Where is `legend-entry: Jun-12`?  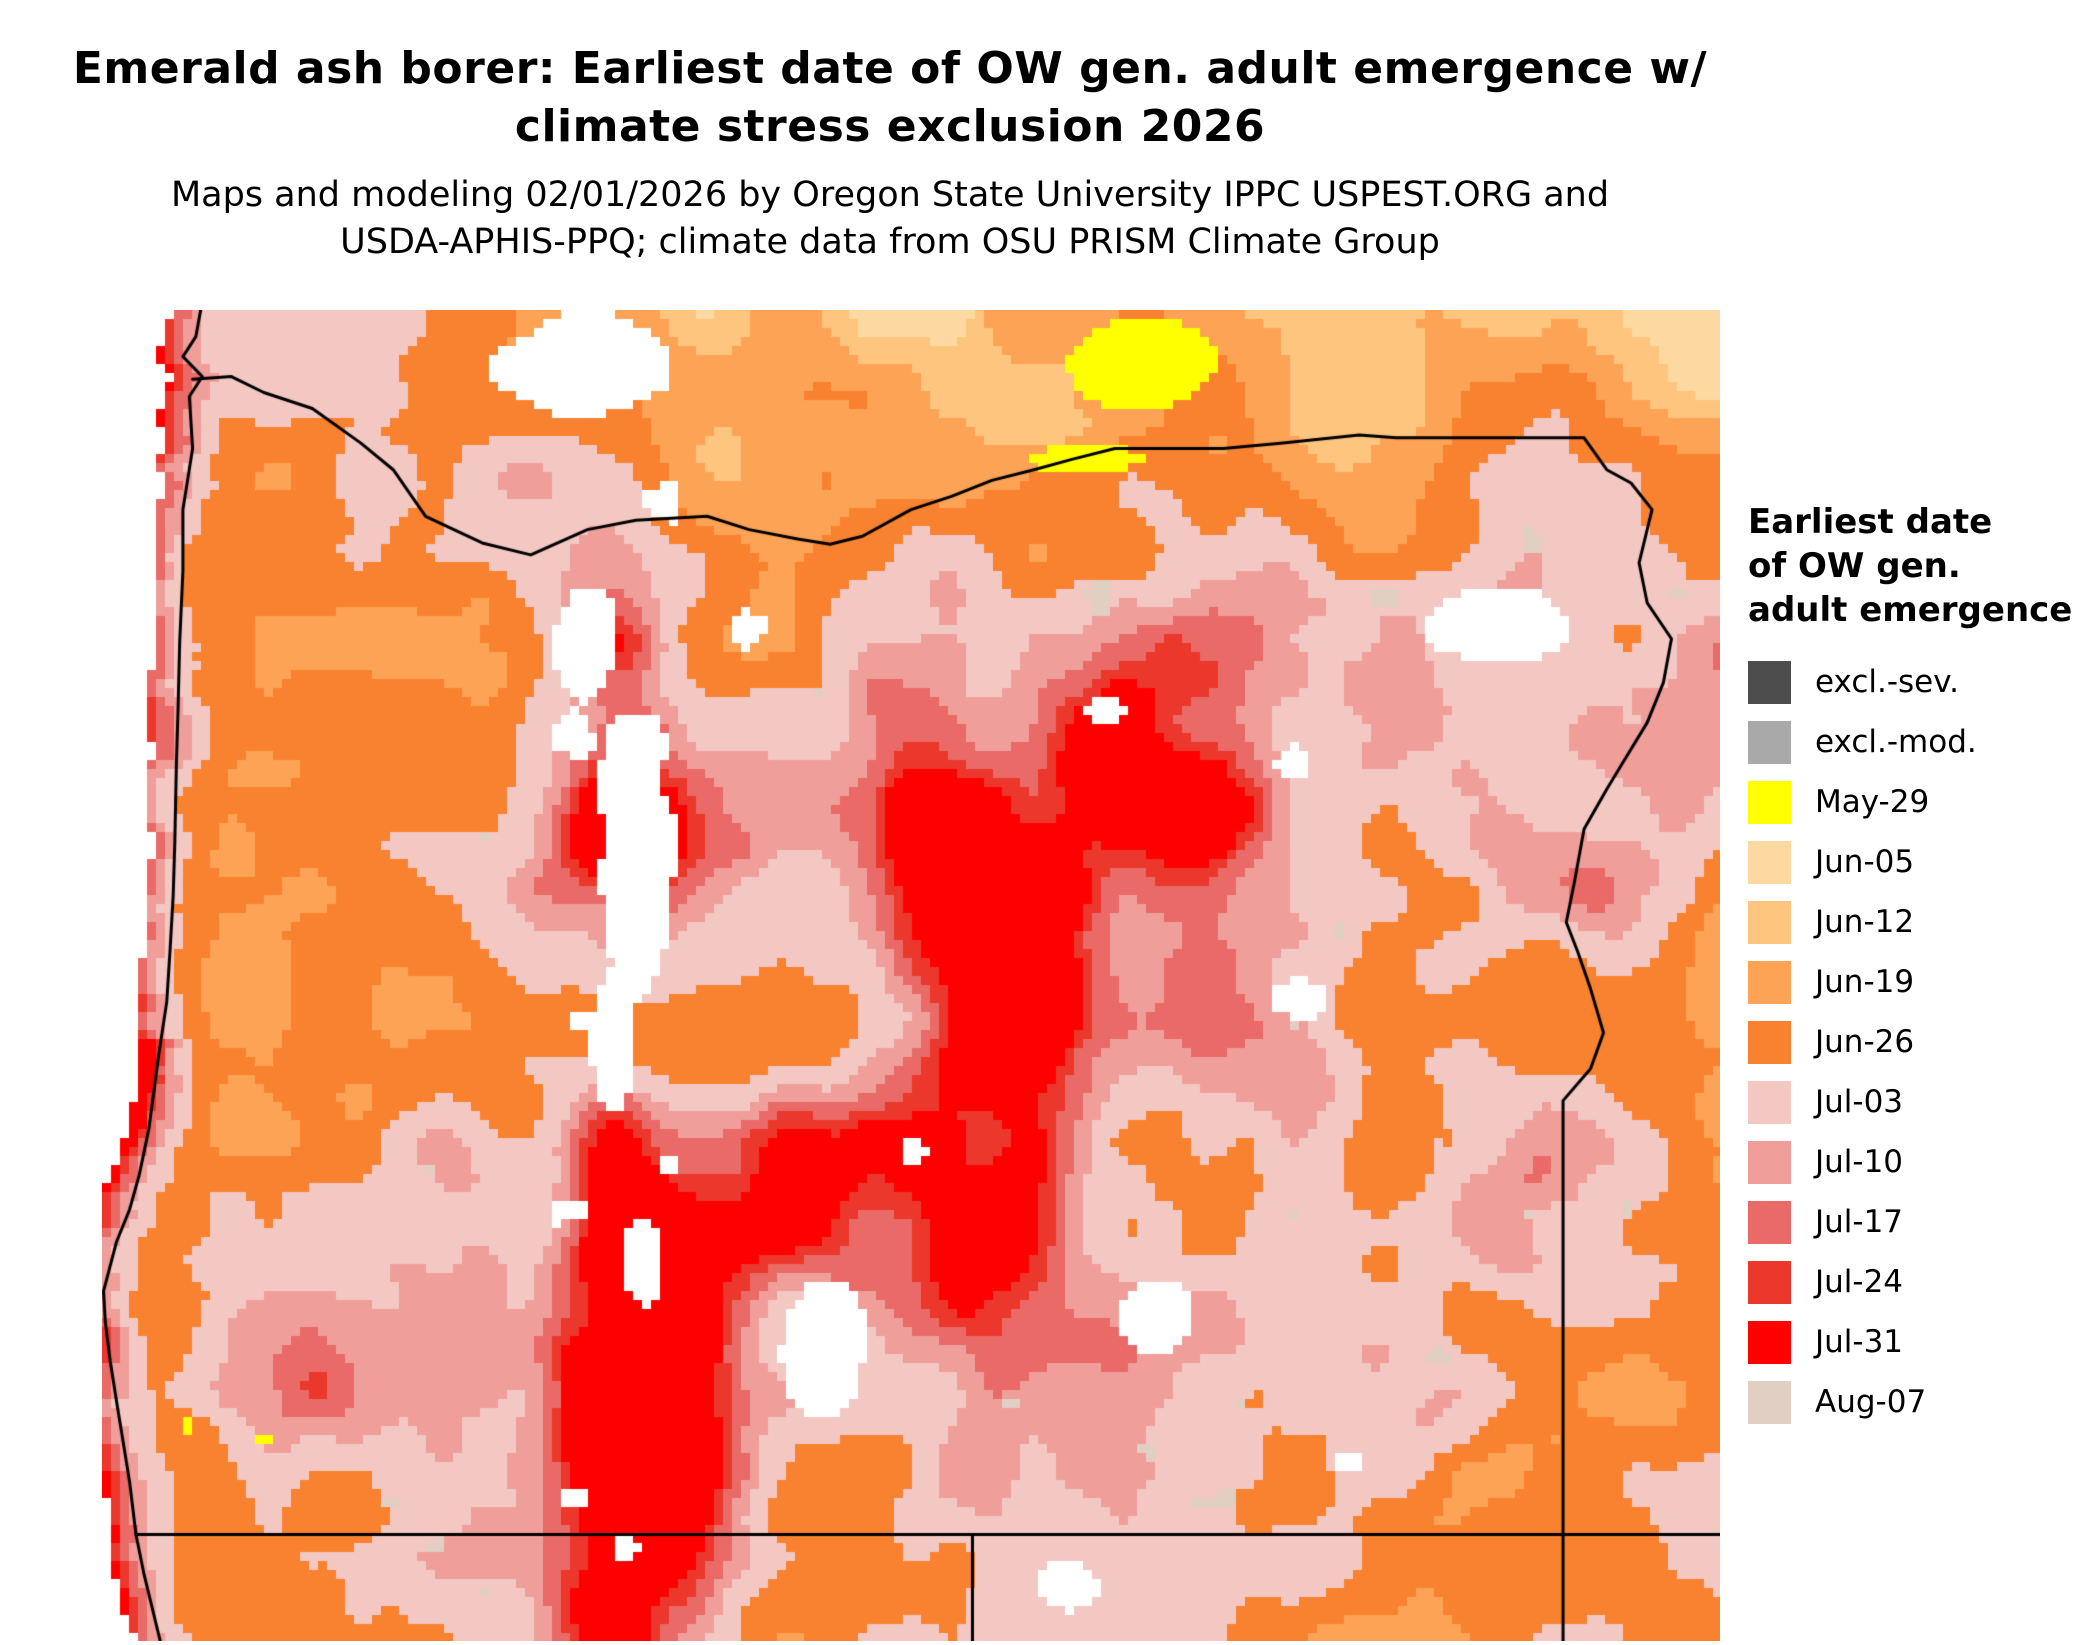
legend-entry: Jun-12 is located at coordinates (1924, 922).